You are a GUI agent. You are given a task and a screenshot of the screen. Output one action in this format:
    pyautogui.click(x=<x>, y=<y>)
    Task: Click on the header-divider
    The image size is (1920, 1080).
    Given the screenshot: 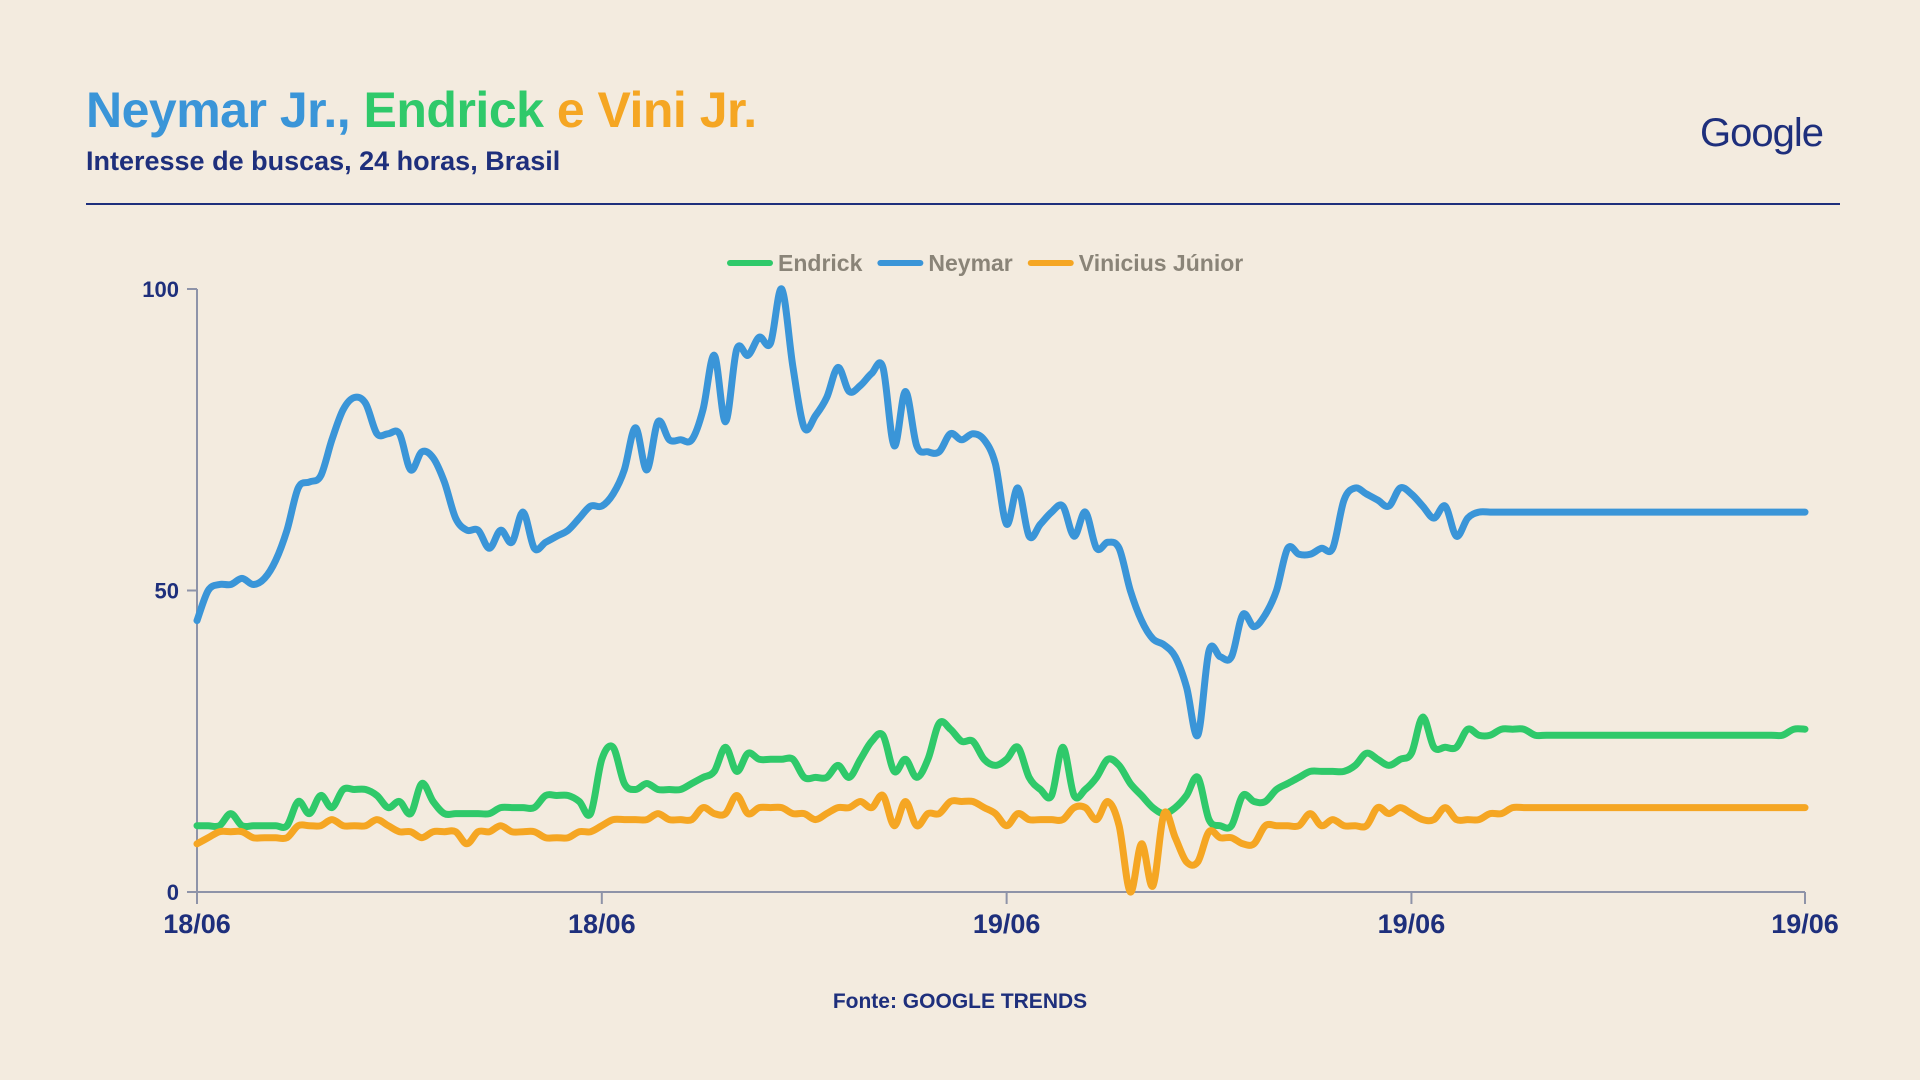 What is the action you would take?
    pyautogui.click(x=963, y=204)
    